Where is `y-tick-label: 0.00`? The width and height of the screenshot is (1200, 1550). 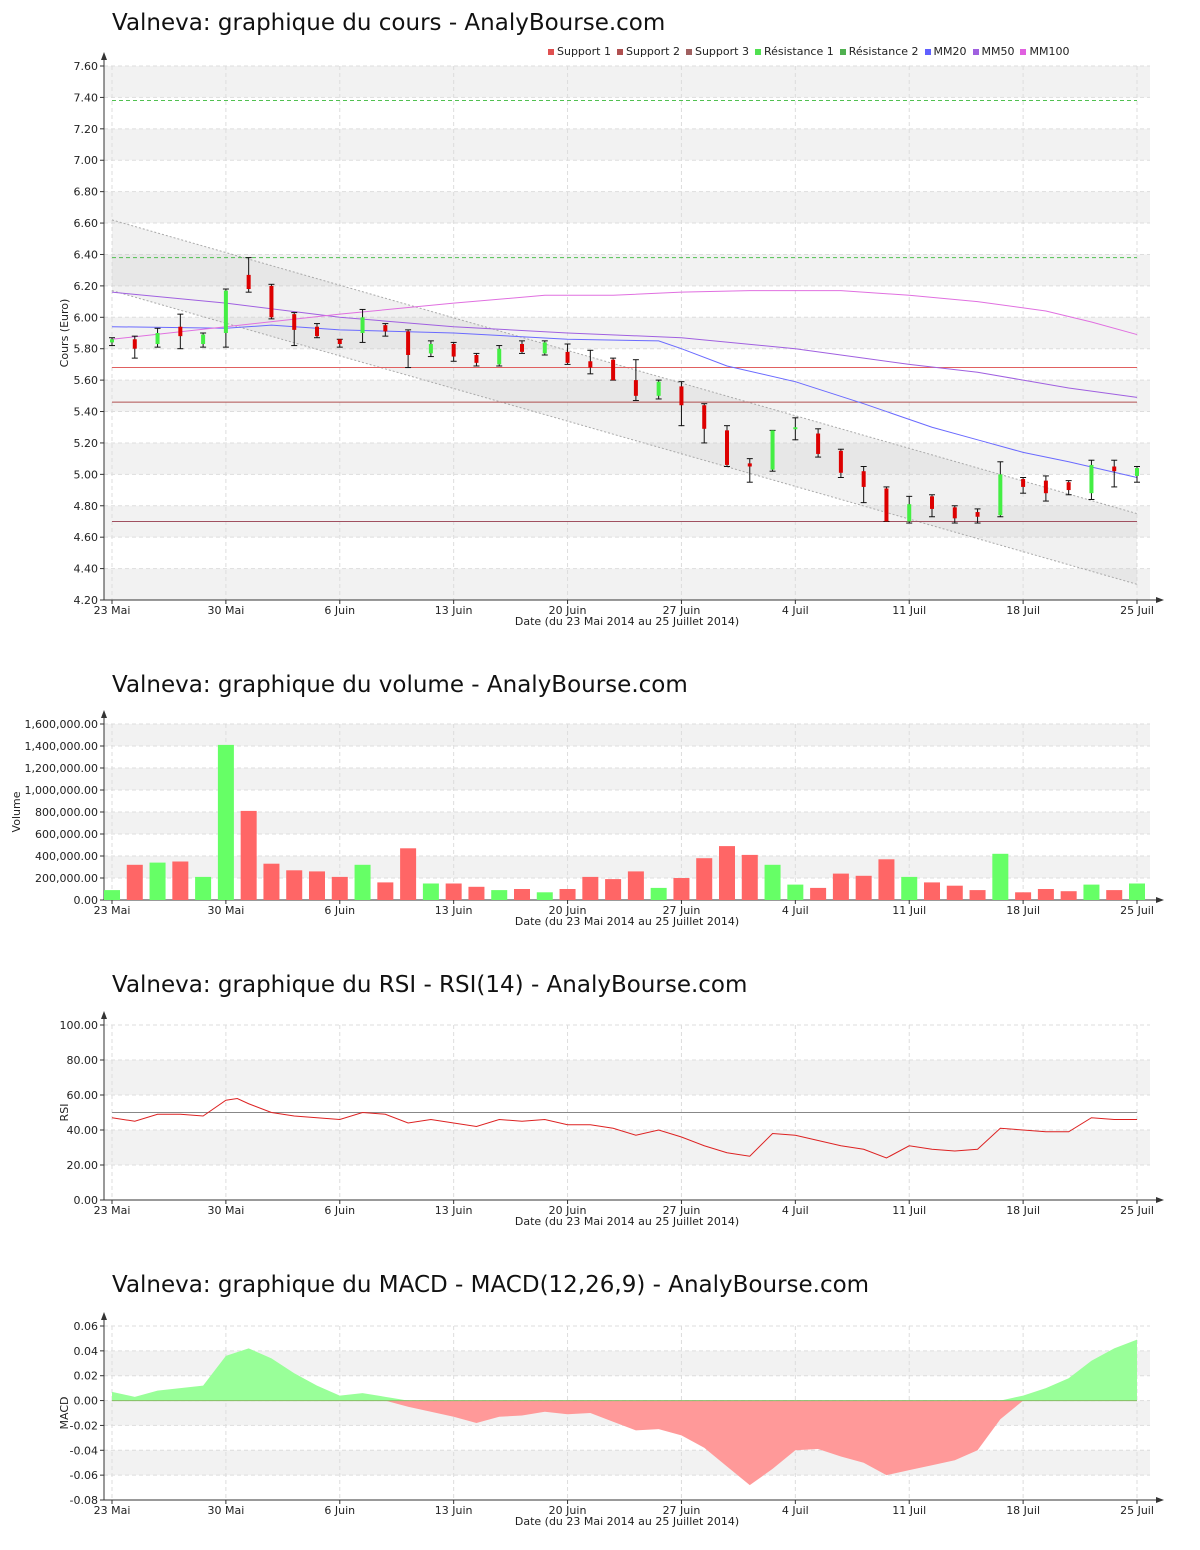 y-tick-label: 0.00 is located at coordinates (86, 1401).